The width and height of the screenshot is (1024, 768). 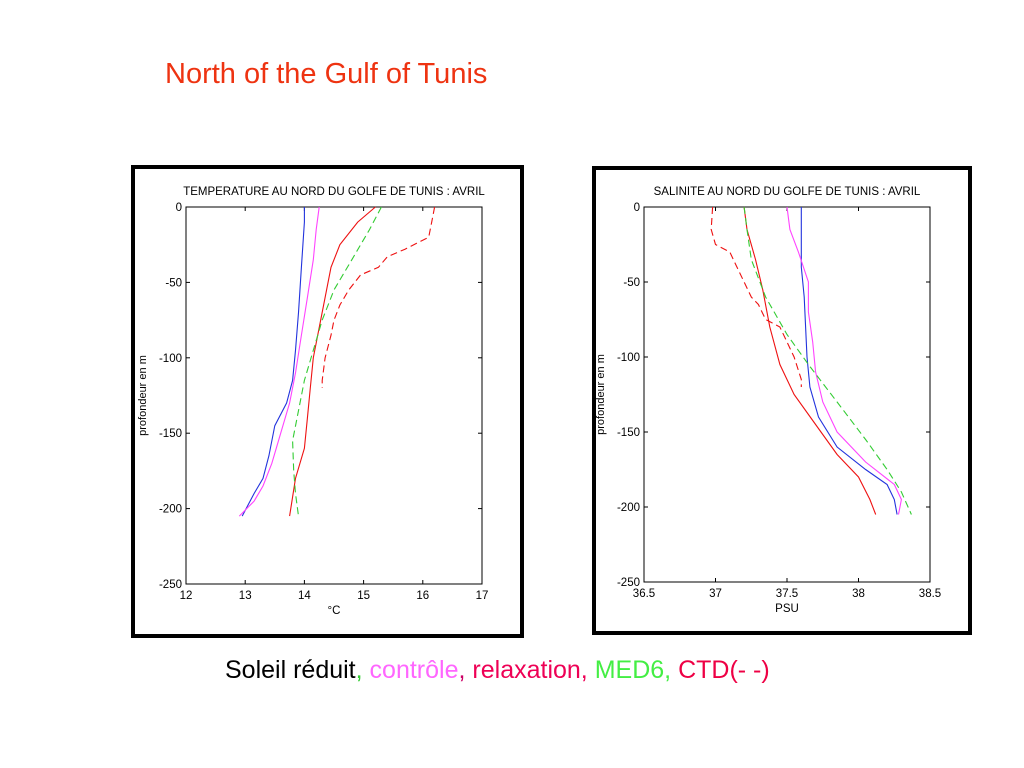 I want to click on legend-relaxation: relaxation,, so click(x=533, y=670).